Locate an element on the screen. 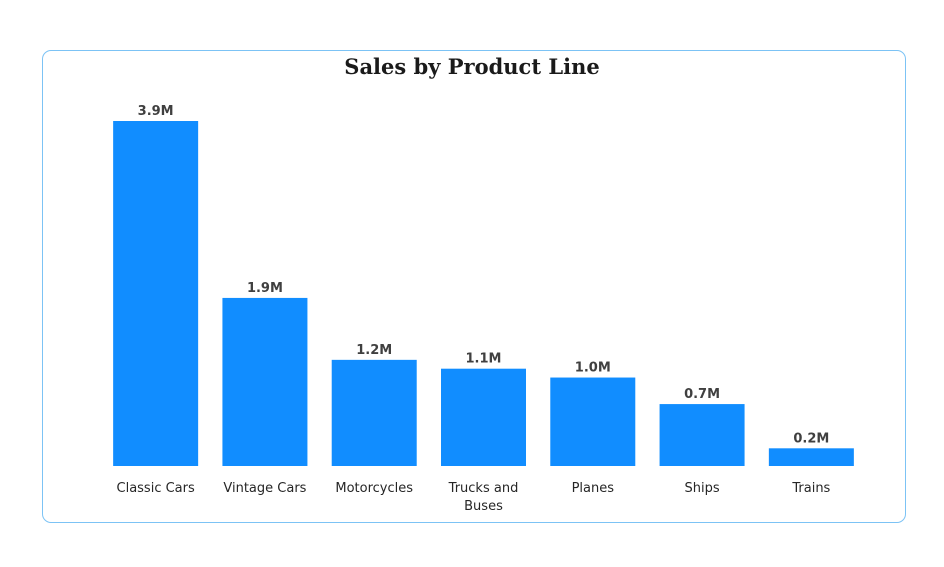 The height and width of the screenshot is (567, 944). data-label: 1.2M is located at coordinates (374, 350).